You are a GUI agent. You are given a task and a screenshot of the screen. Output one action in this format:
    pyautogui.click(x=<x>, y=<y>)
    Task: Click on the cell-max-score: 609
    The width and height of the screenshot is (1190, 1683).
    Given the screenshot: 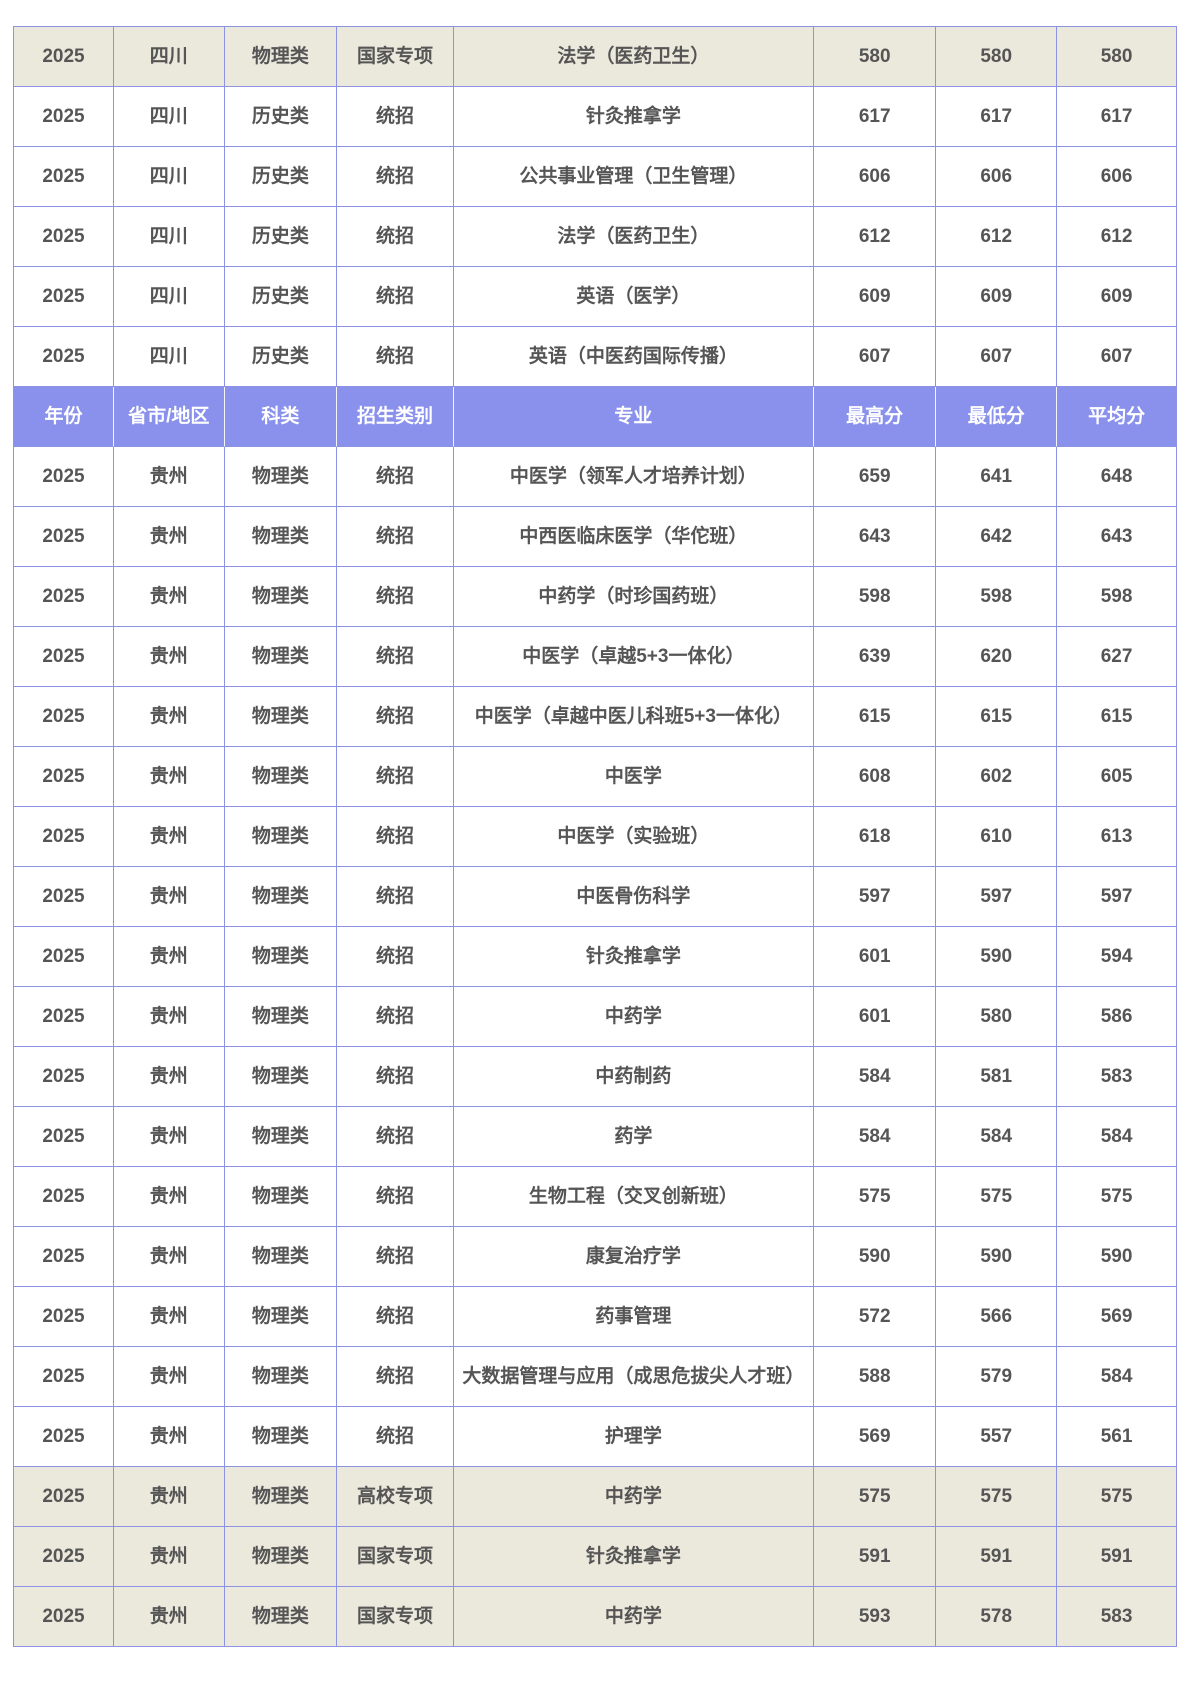 What is the action you would take?
    pyautogui.click(x=875, y=297)
    